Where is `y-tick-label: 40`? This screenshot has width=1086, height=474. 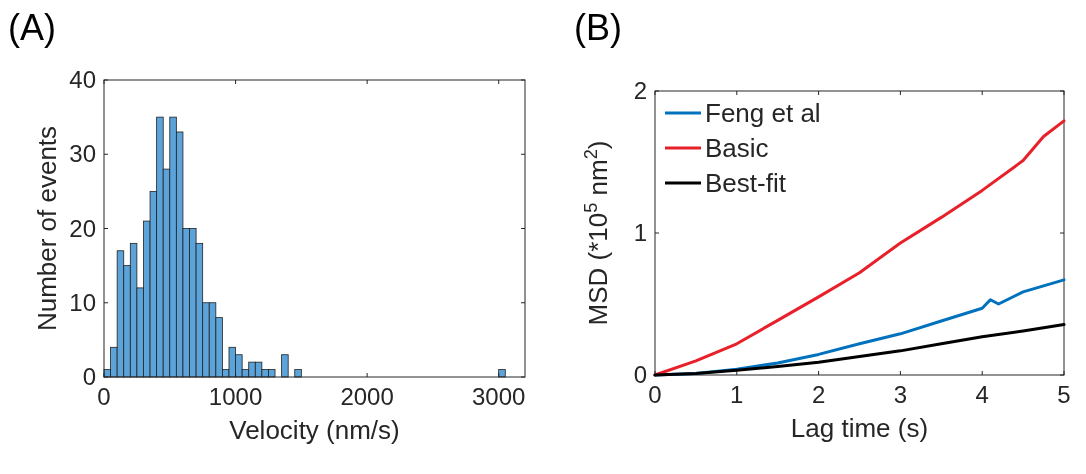
y-tick-label: 40 is located at coordinates (82, 79).